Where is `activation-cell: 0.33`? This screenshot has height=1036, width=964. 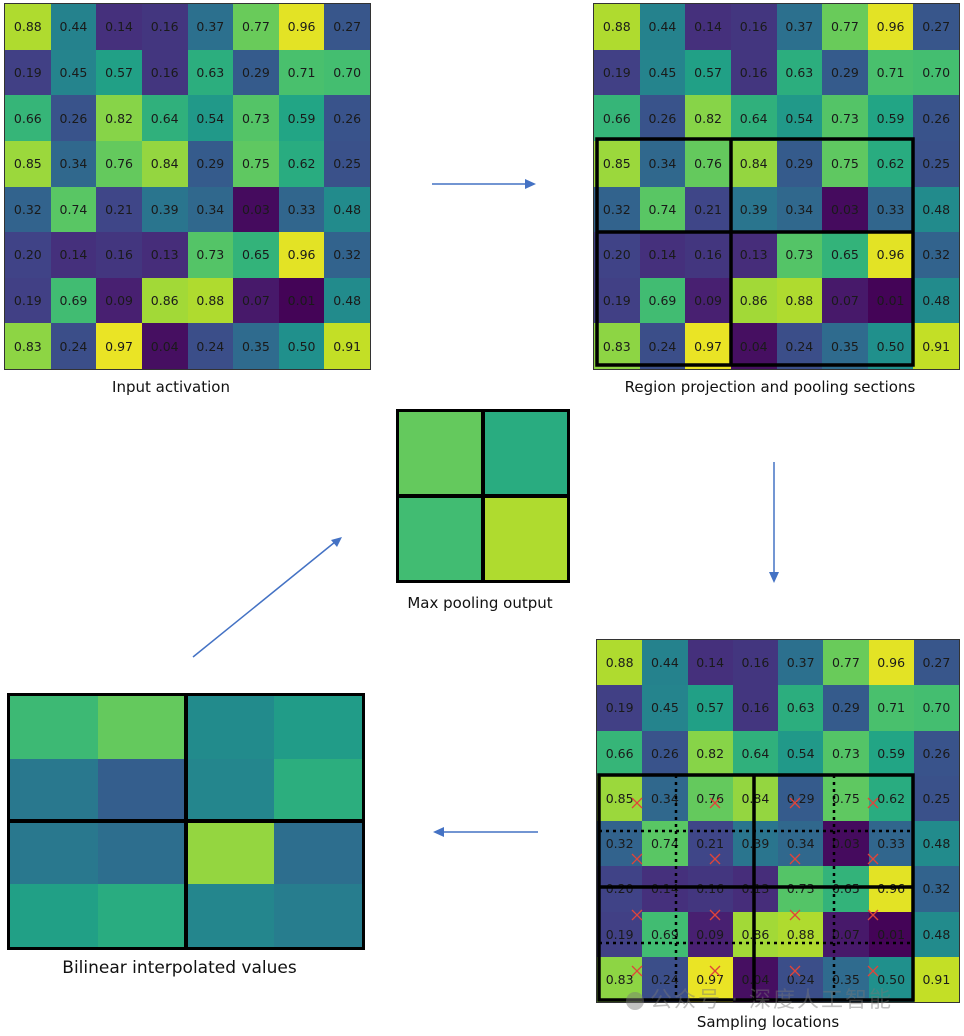
activation-cell: 0.33 is located at coordinates (301, 209).